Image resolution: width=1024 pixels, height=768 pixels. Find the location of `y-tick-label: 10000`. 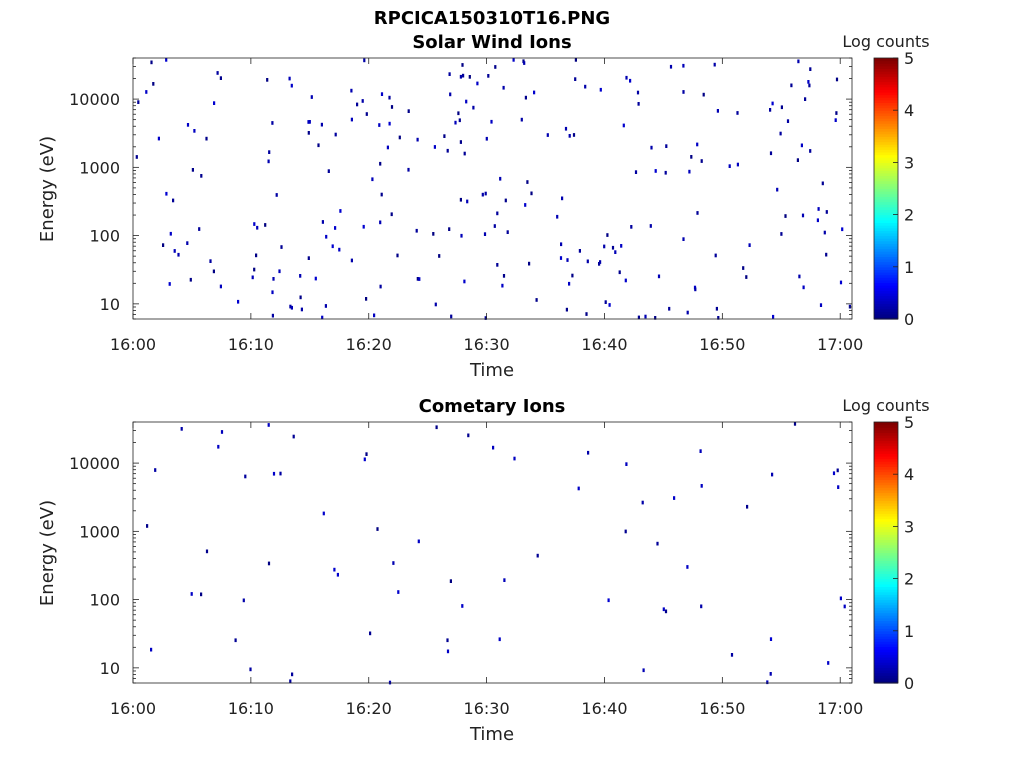

y-tick-label: 10000 is located at coordinates (94, 99).